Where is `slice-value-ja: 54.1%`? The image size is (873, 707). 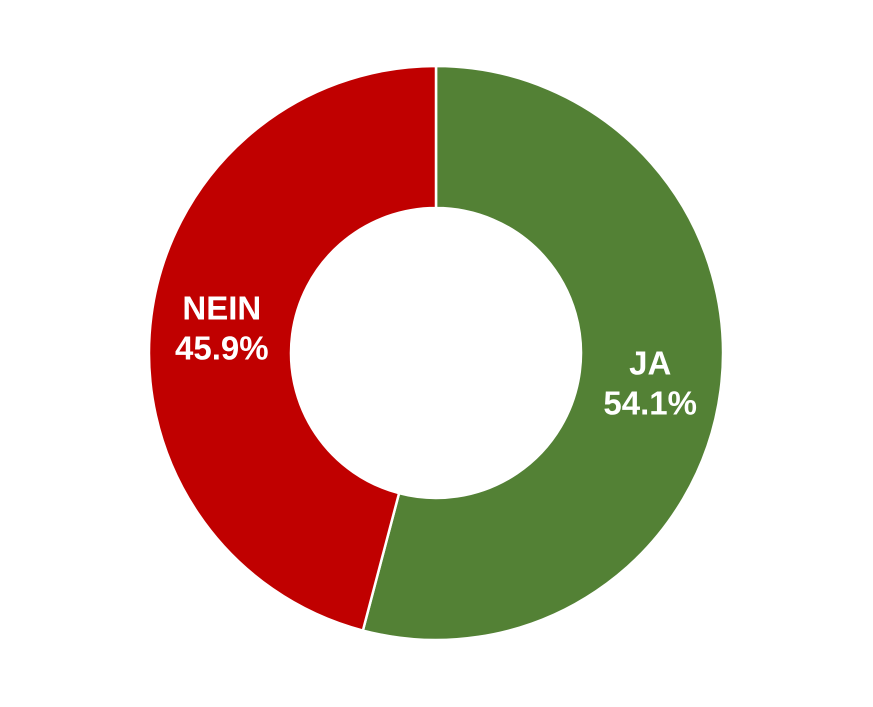 slice-value-ja: 54.1% is located at coordinates (650, 403).